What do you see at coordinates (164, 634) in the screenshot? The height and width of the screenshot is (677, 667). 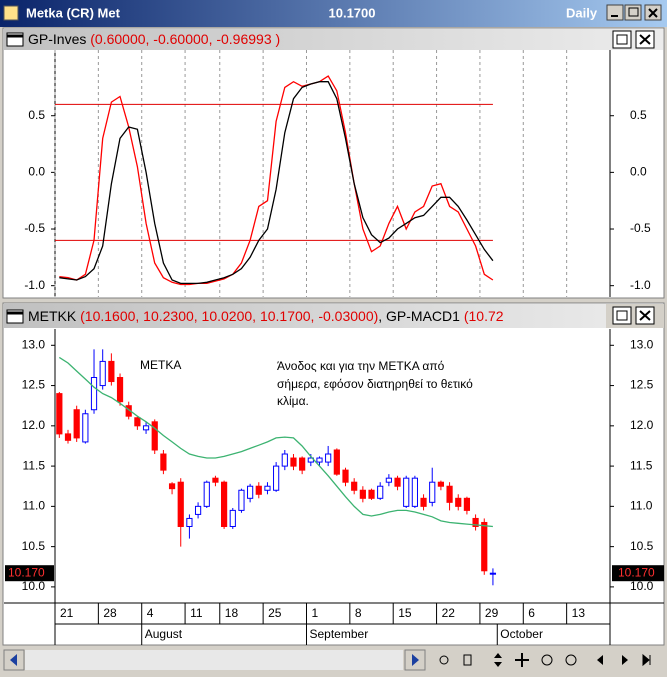 I see `month-label: August` at bounding box center [164, 634].